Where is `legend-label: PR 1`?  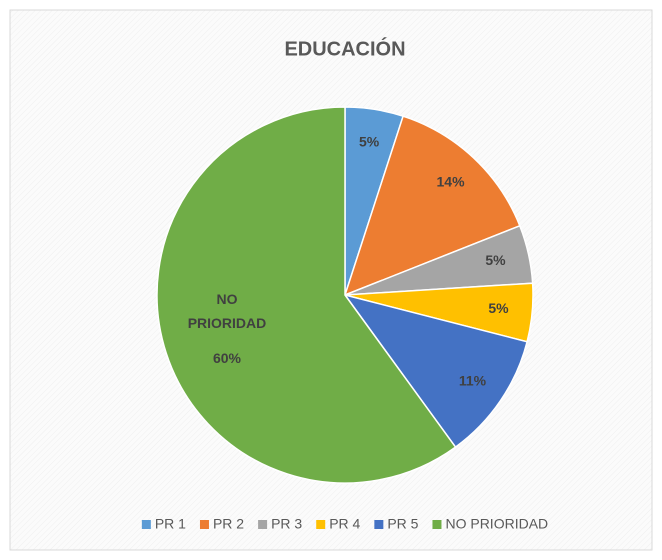
legend-label: PR 1 is located at coordinates (170, 524).